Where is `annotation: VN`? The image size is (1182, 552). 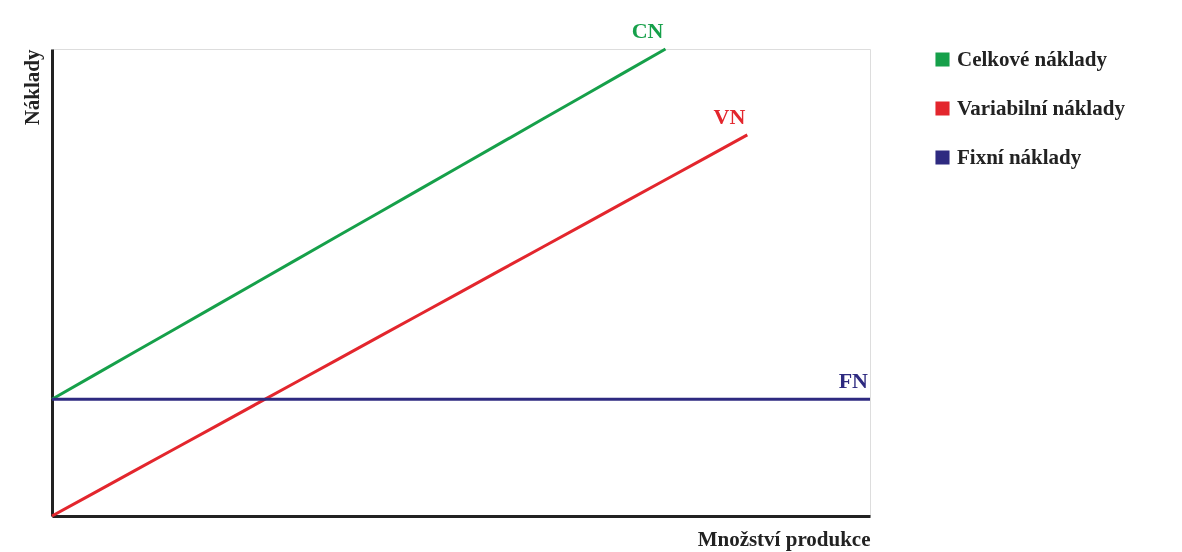
annotation: VN is located at coordinates (729, 116).